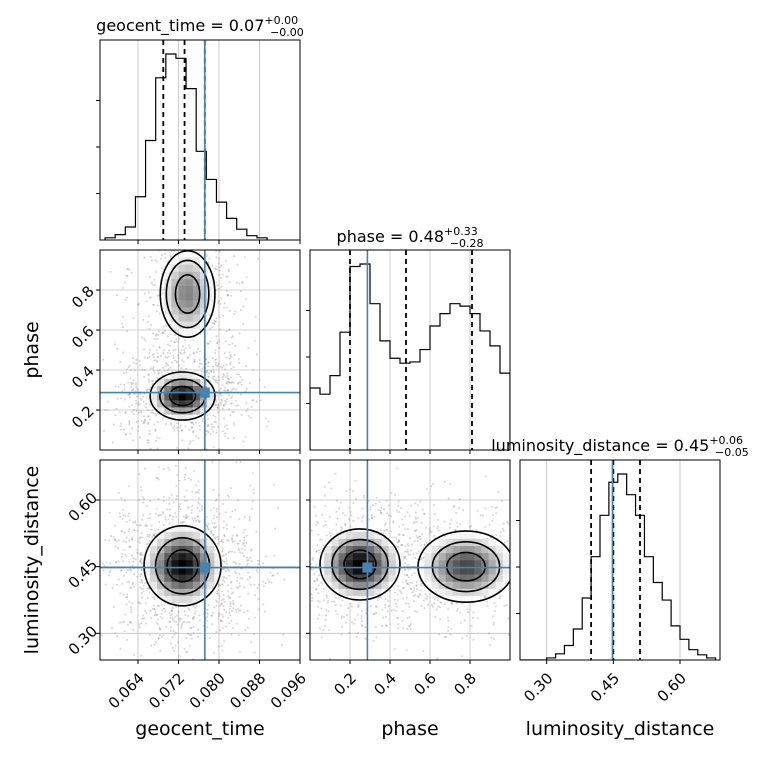 This screenshot has width=760, height=760. Describe the element at coordinates (410, 237) in the screenshot. I see `title-phase: phase = 0.48+0.33 −0.28` at that location.